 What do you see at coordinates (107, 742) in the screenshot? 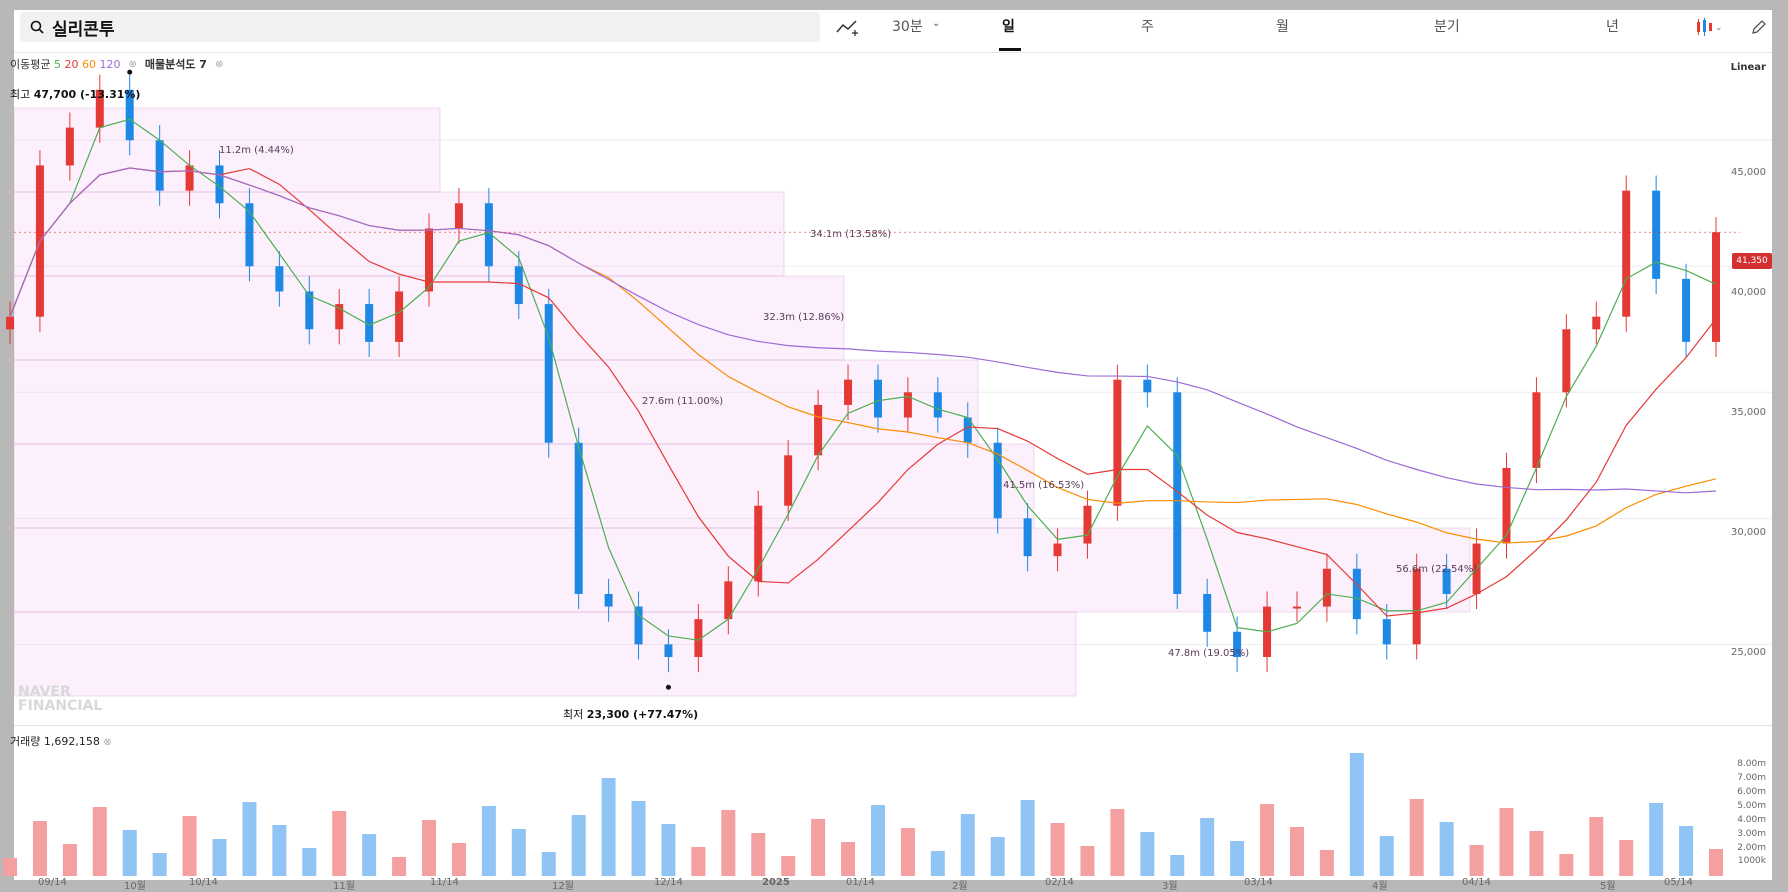
I see `remove-volume-icon: ⊗` at bounding box center [107, 742].